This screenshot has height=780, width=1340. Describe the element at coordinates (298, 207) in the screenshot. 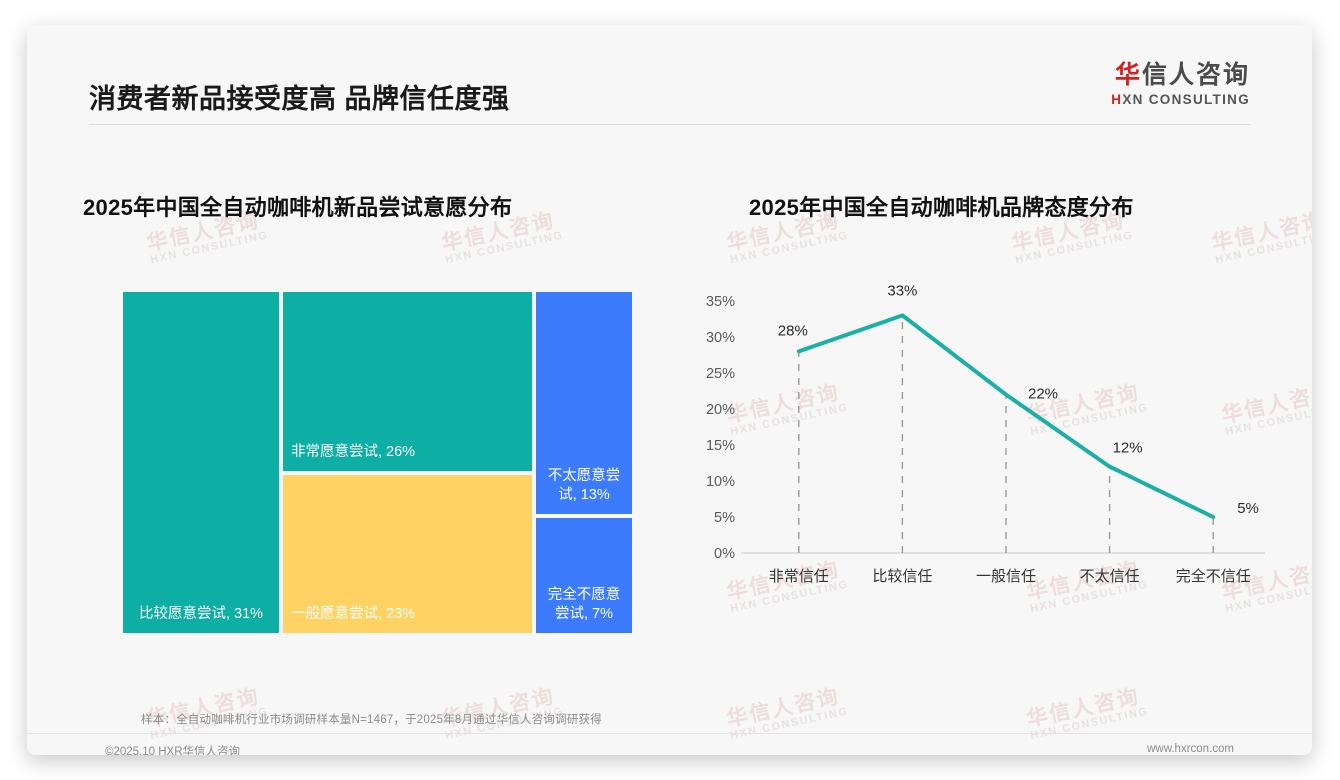

I see `treemap-chart-title: 2025年中国全自动咖啡机新品尝试意愿分布` at that location.